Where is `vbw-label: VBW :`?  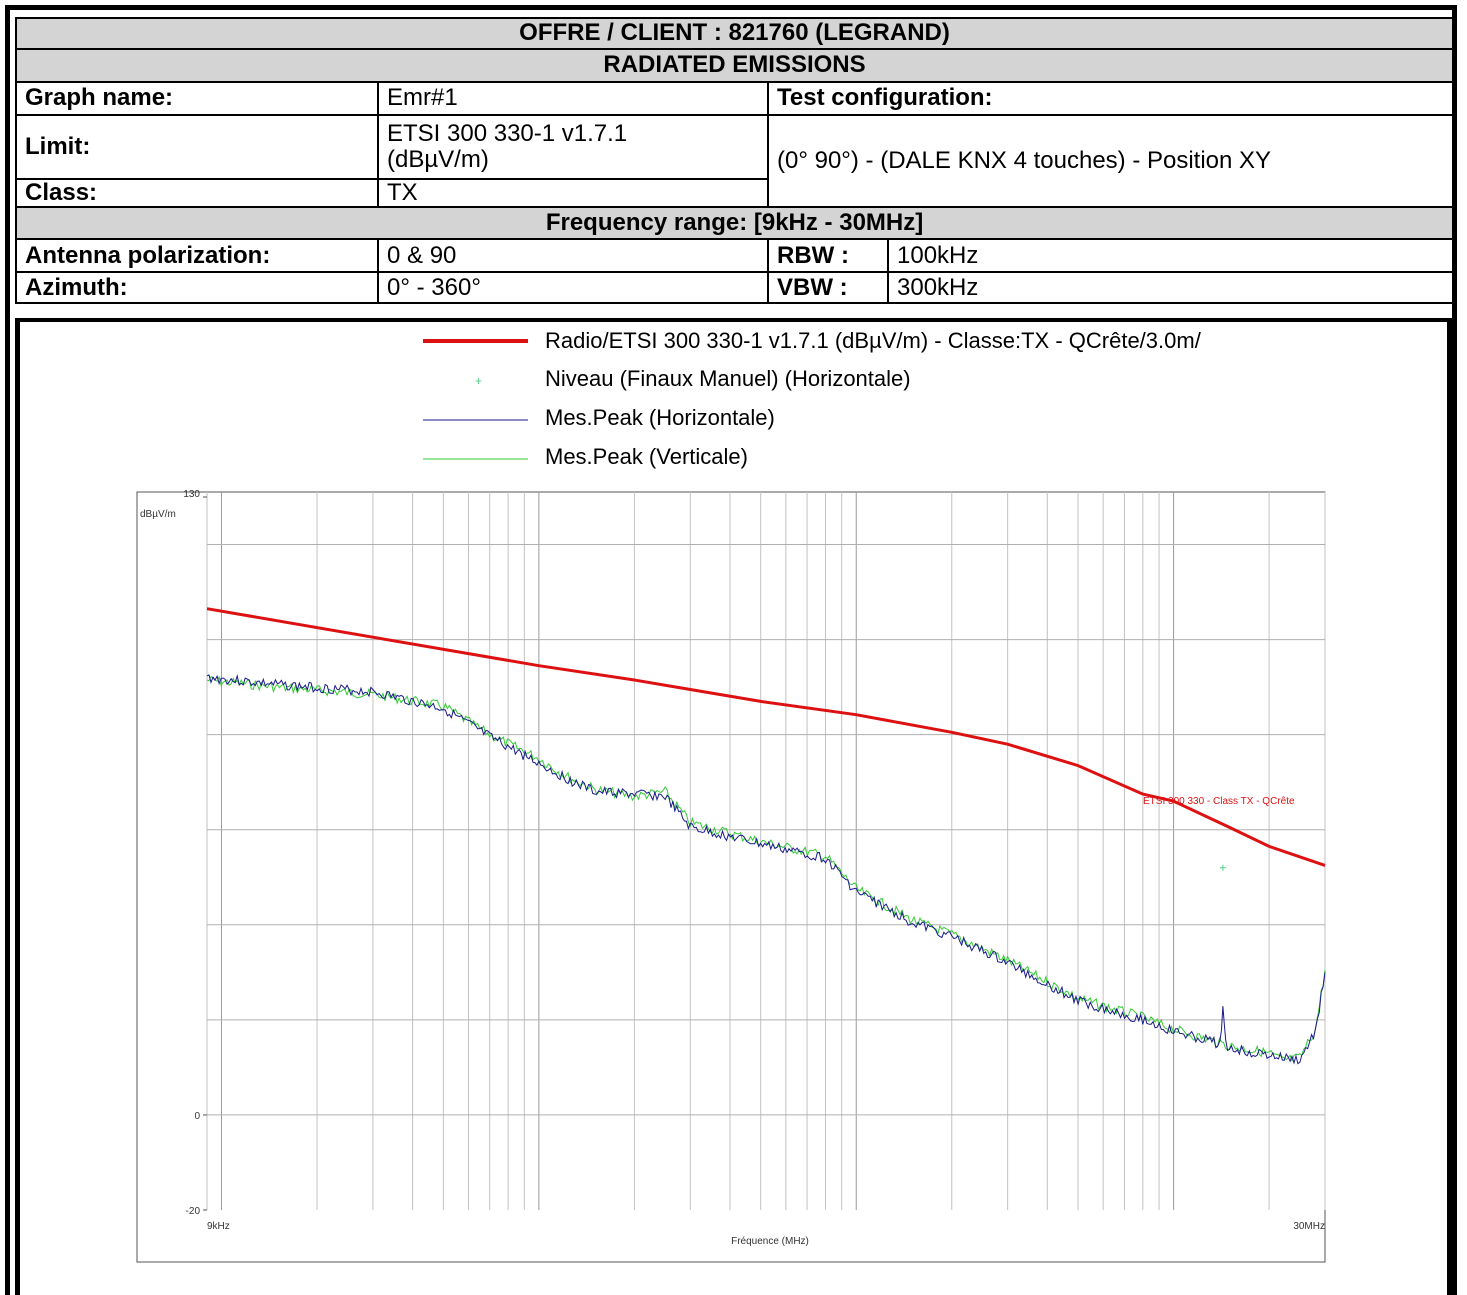
vbw-label: VBW : is located at coordinates (828, 288).